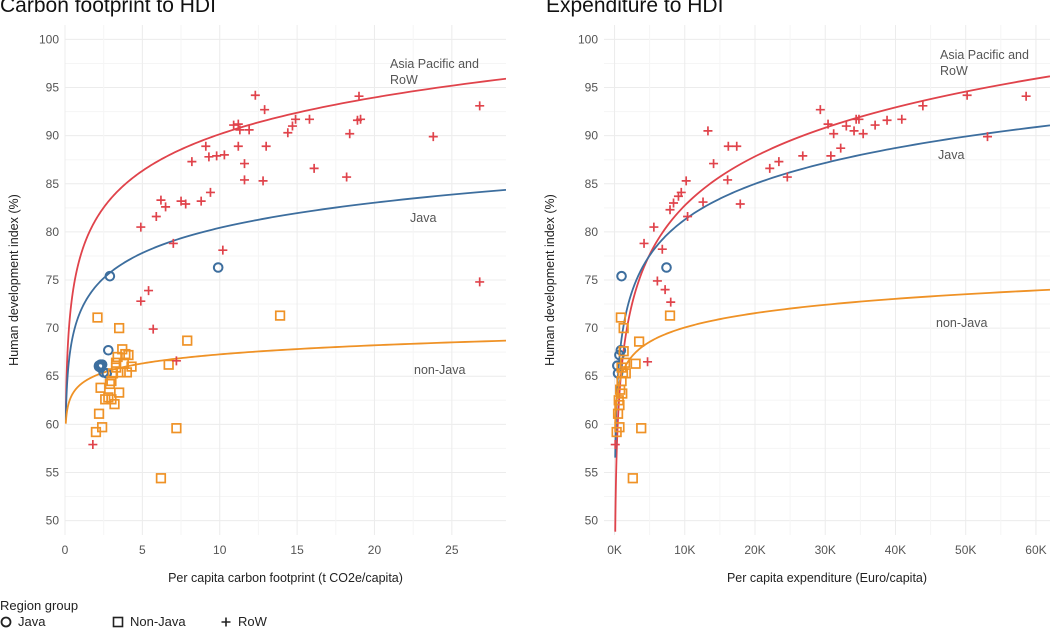 The width and height of the screenshot is (1052, 629). I want to click on x-tick-label: 5, so click(142, 550).